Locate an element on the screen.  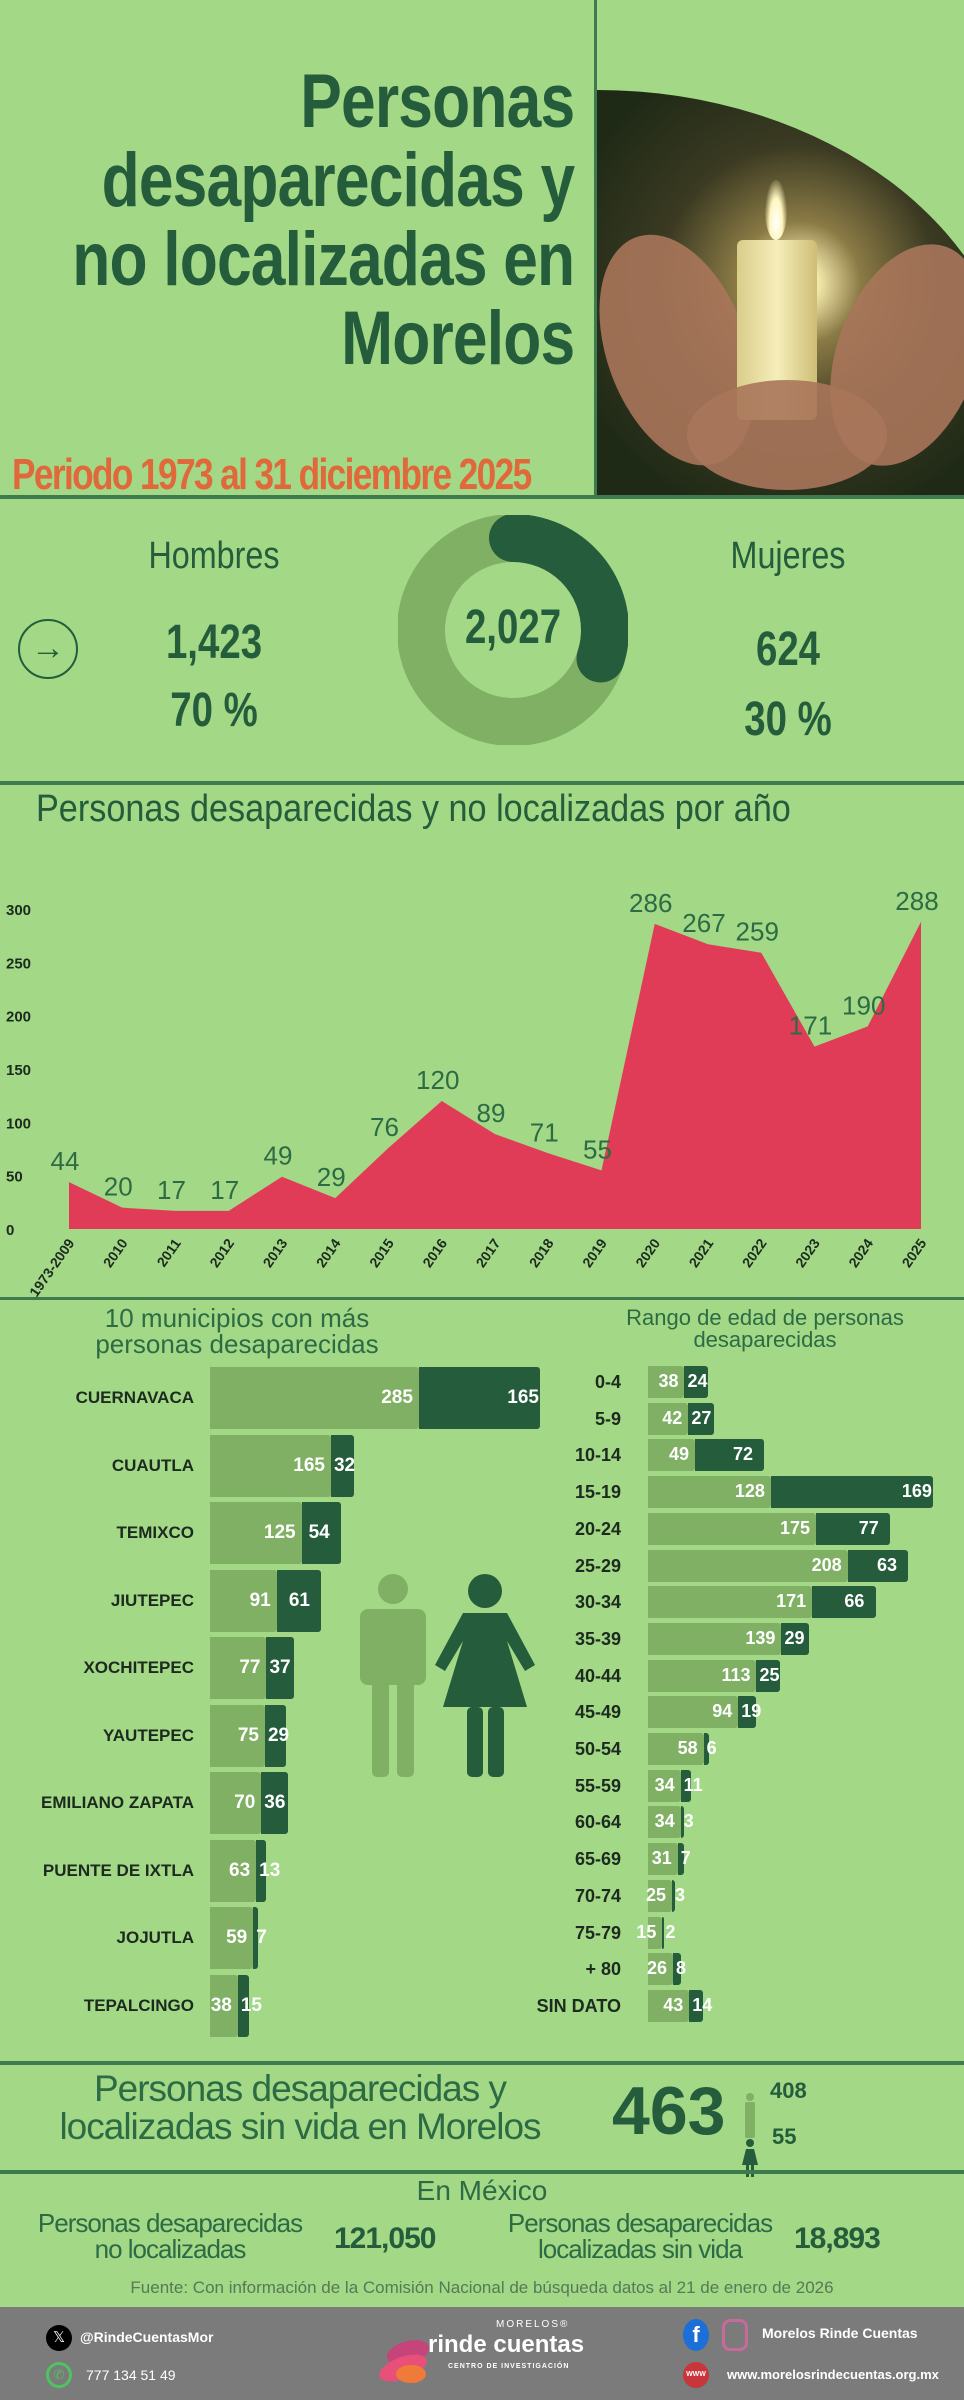
logo-top-text: MORELOS® is located at coordinates (533, 2324).